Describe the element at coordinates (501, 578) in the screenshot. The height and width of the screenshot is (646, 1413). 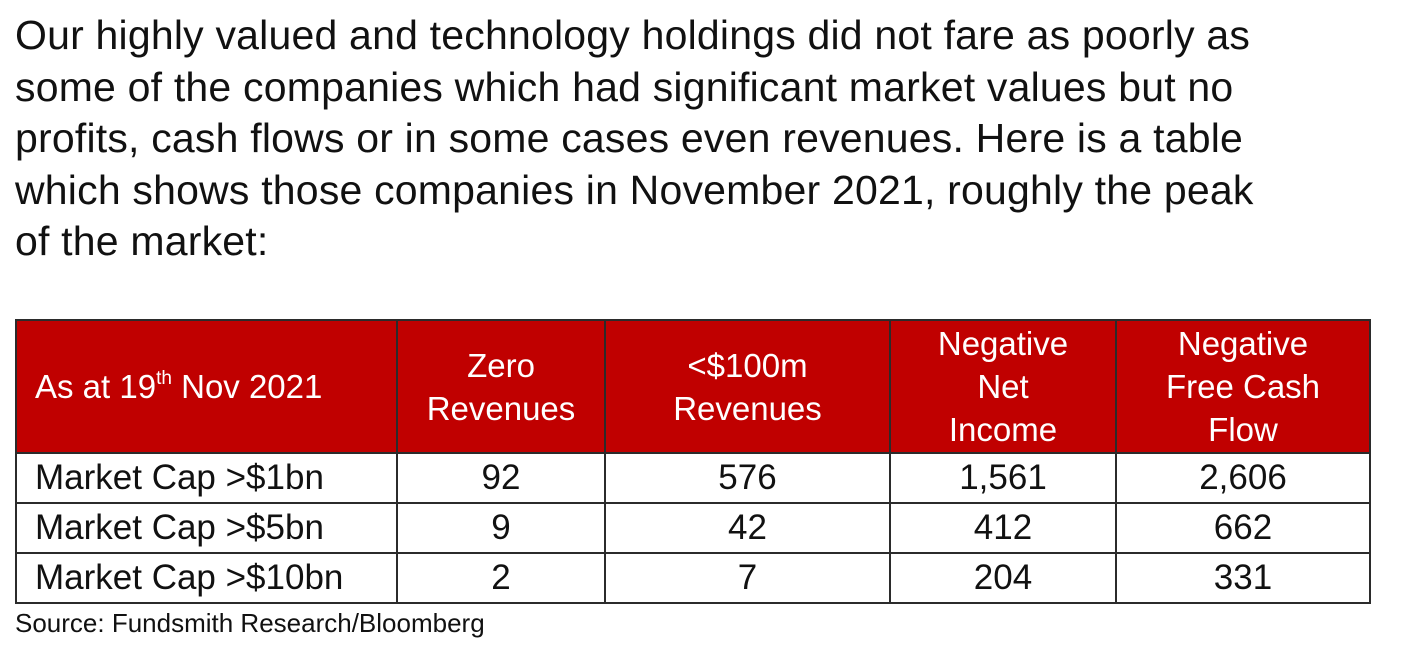
I see `table-cell: 2` at that location.